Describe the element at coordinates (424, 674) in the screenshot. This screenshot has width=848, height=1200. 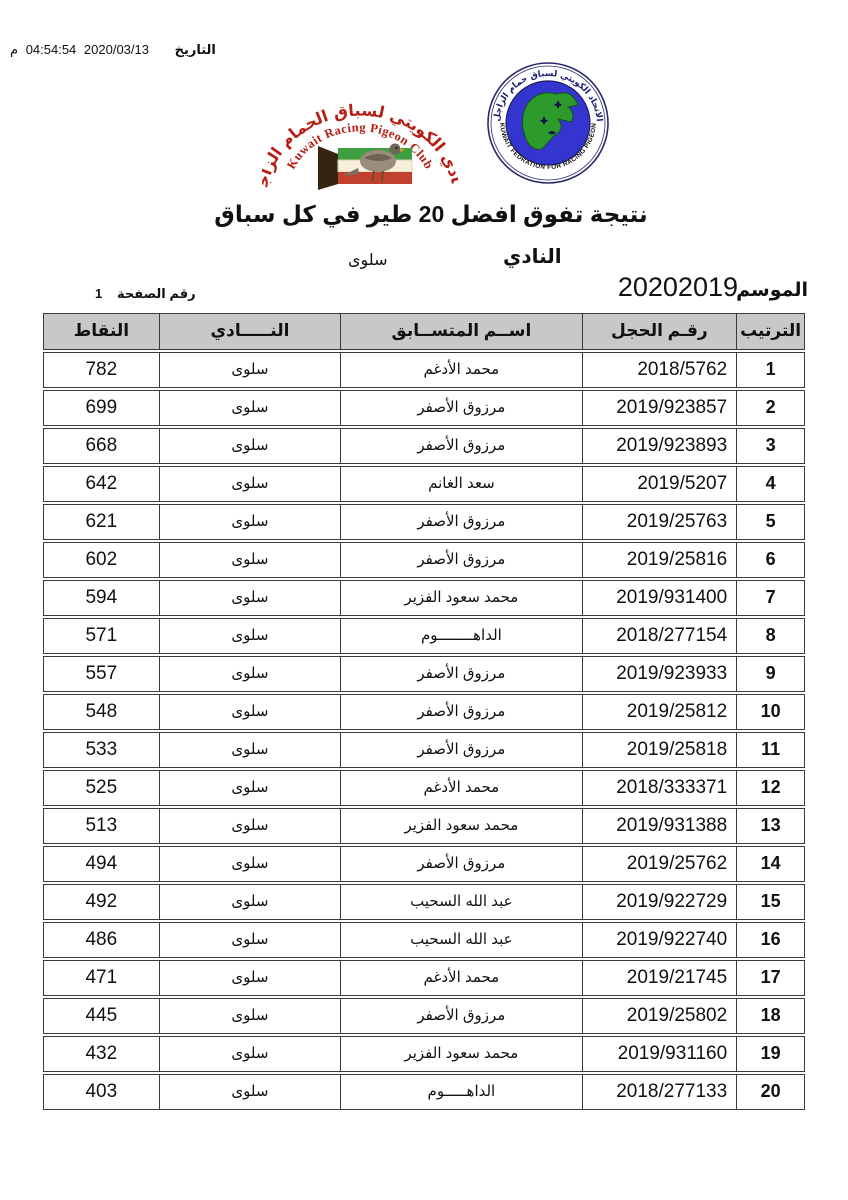
I see `table-row: 9 2019/923933 مرزوق الأصفر سلوى 557` at that location.